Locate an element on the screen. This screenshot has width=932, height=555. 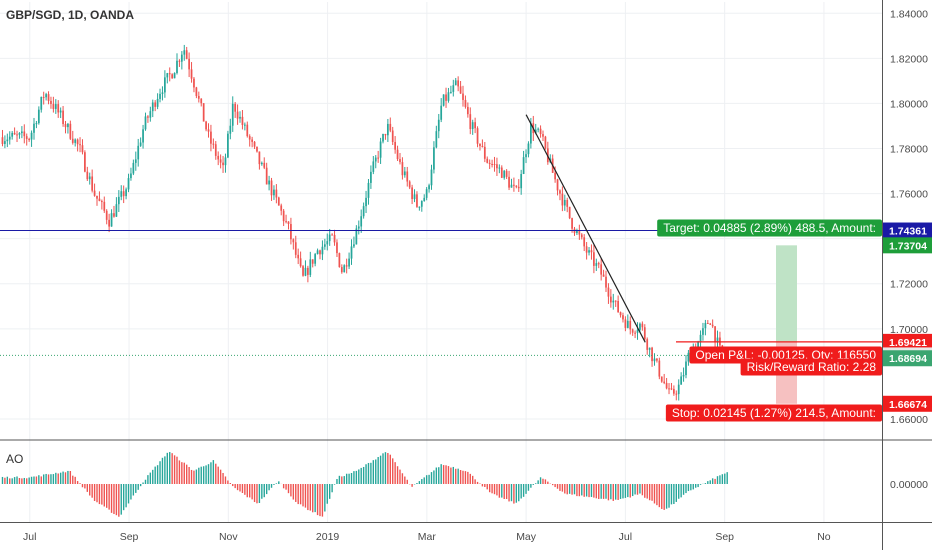
stop-label-group: Stop: 0.02145 (1.27%) 214.5, Amount: is located at coordinates (773, 413).